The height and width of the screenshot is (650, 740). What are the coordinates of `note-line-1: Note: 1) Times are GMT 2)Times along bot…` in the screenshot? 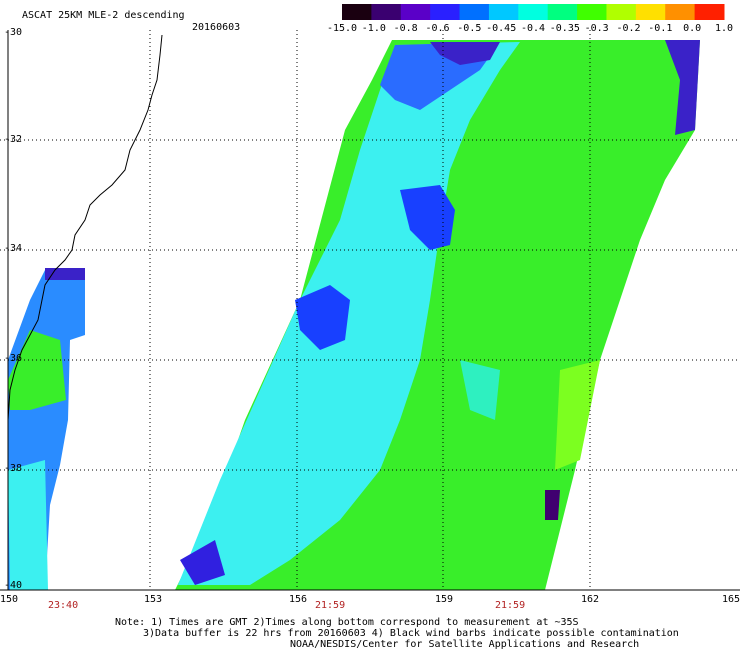 It's located at (347, 622).